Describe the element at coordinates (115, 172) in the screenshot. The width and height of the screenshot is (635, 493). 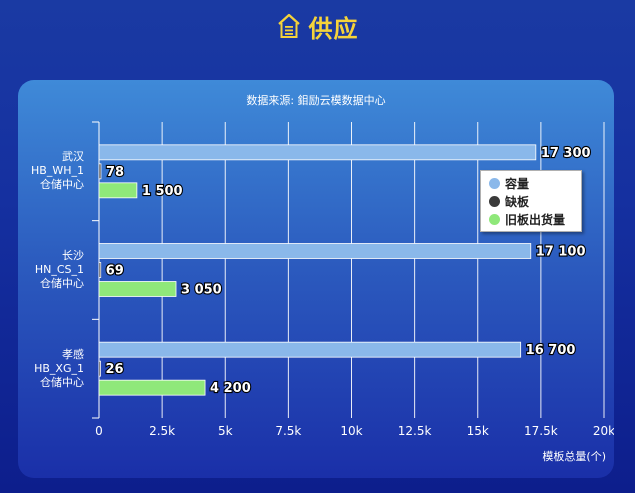
I see `data-label: 78` at that location.